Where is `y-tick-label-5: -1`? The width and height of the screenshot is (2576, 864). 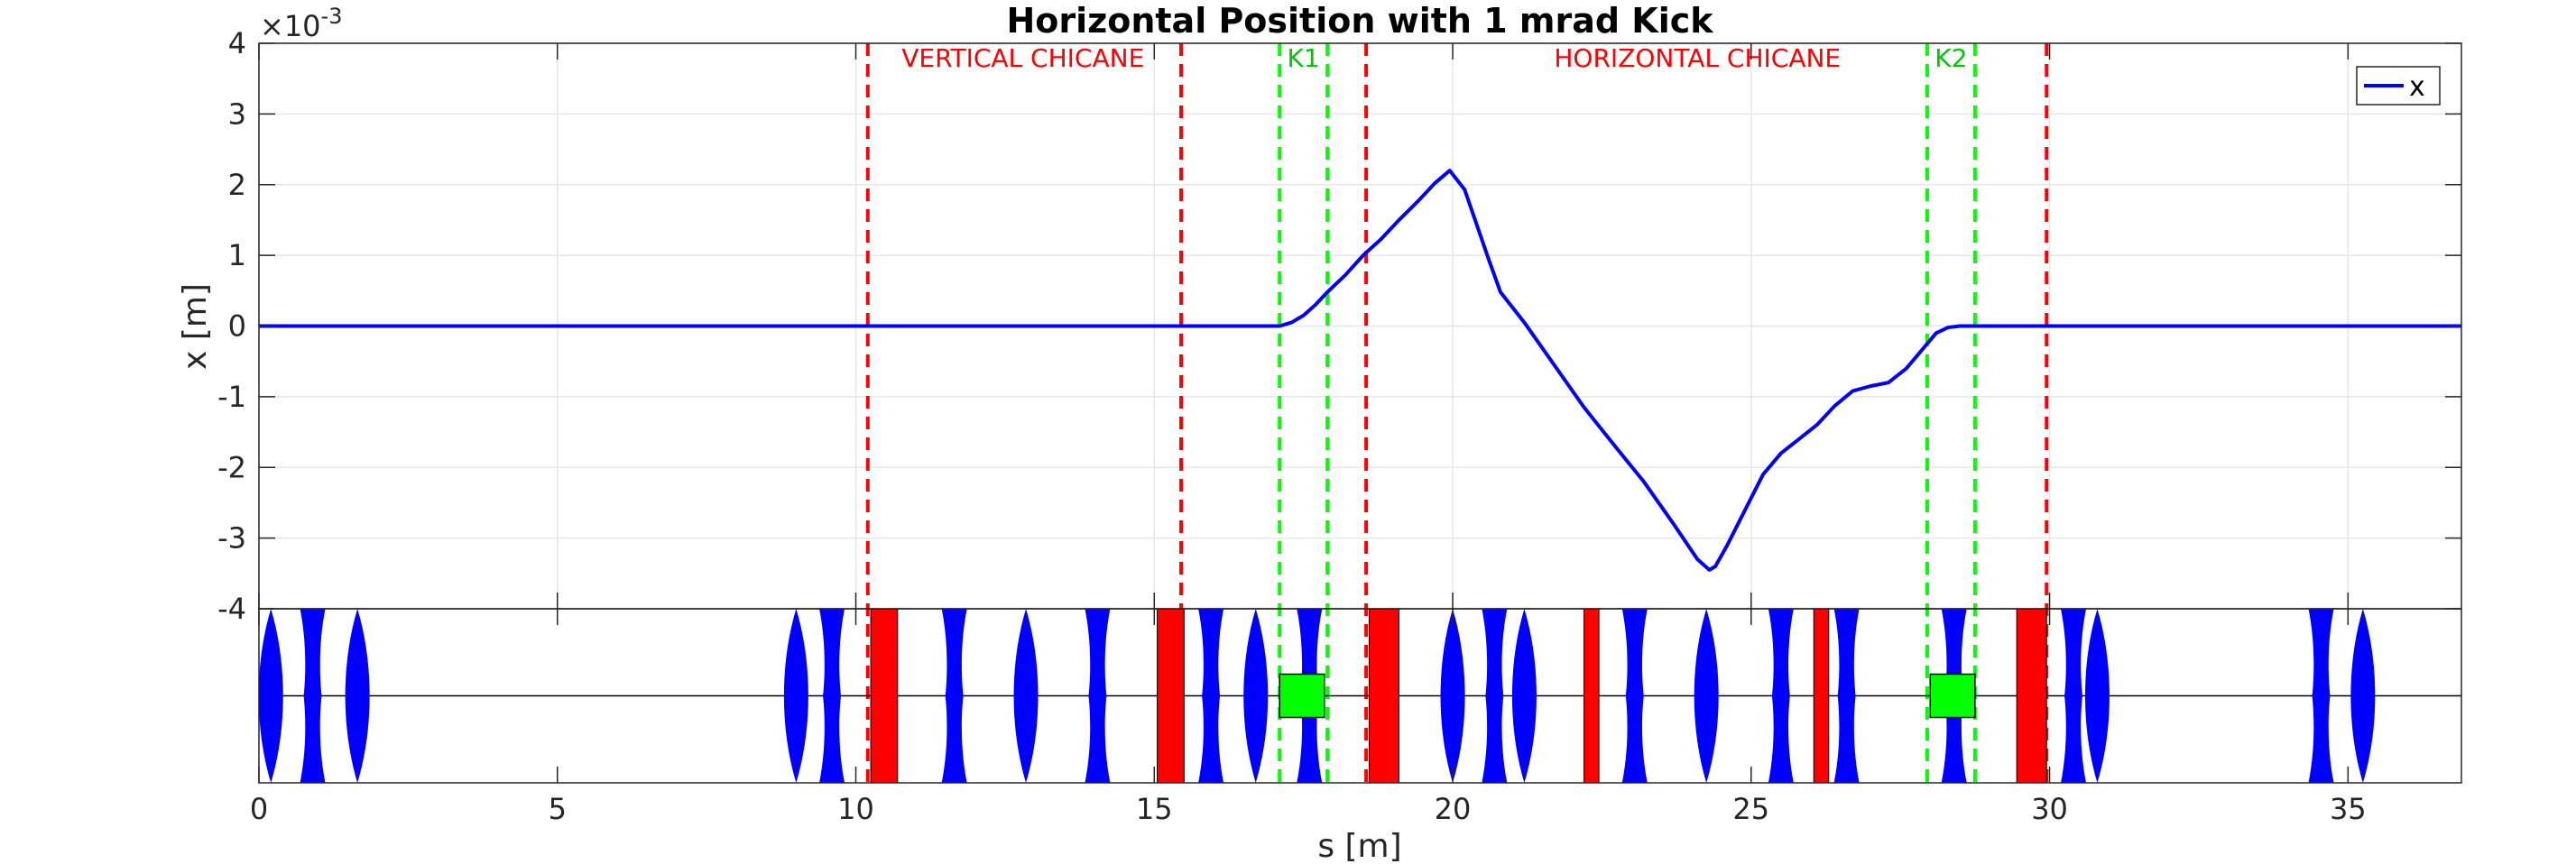 y-tick-label-5: -1 is located at coordinates (232, 397).